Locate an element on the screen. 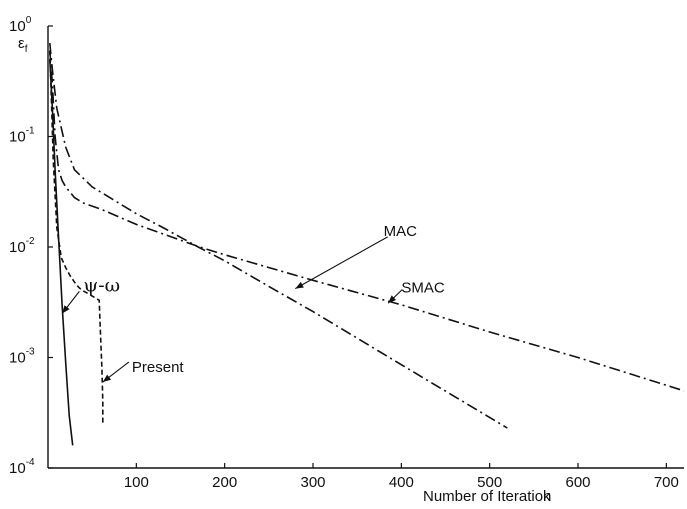 The height and width of the screenshot is (509, 687). x-tick-label: 300 is located at coordinates (312, 482).